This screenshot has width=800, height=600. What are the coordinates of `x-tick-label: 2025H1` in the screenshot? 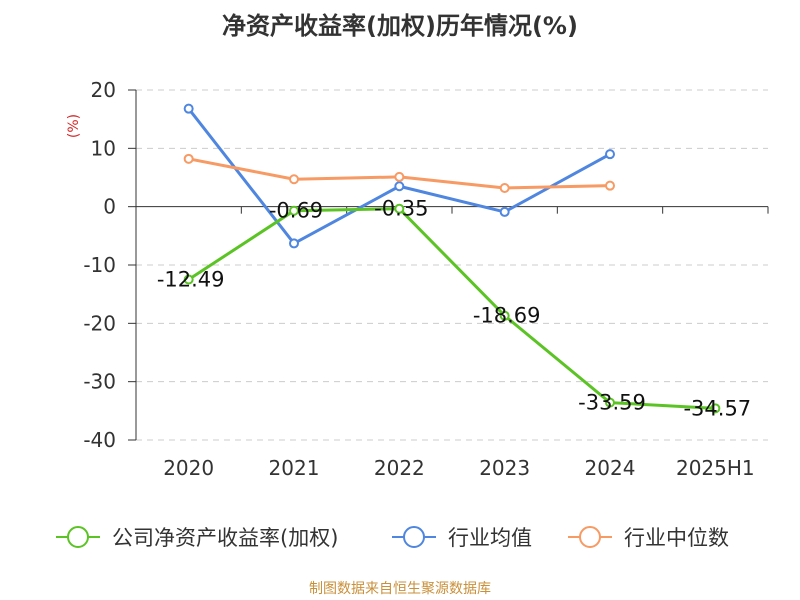 It's located at (715, 468).